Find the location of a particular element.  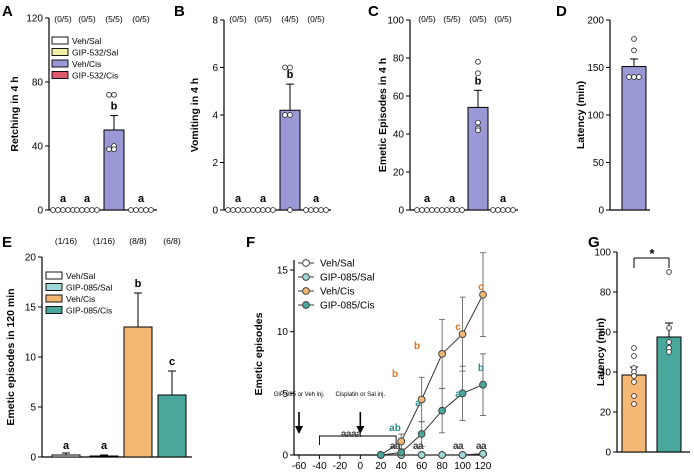

x-tick-label: 60 is located at coordinates (422, 466).